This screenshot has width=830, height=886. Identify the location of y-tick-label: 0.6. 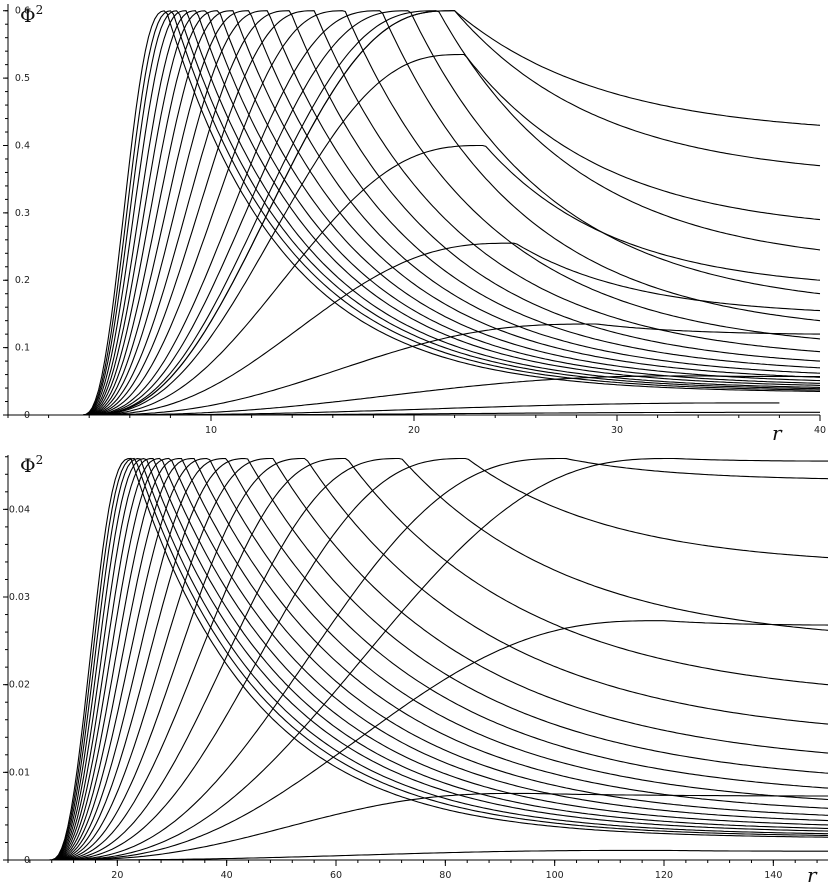
(22, 11).